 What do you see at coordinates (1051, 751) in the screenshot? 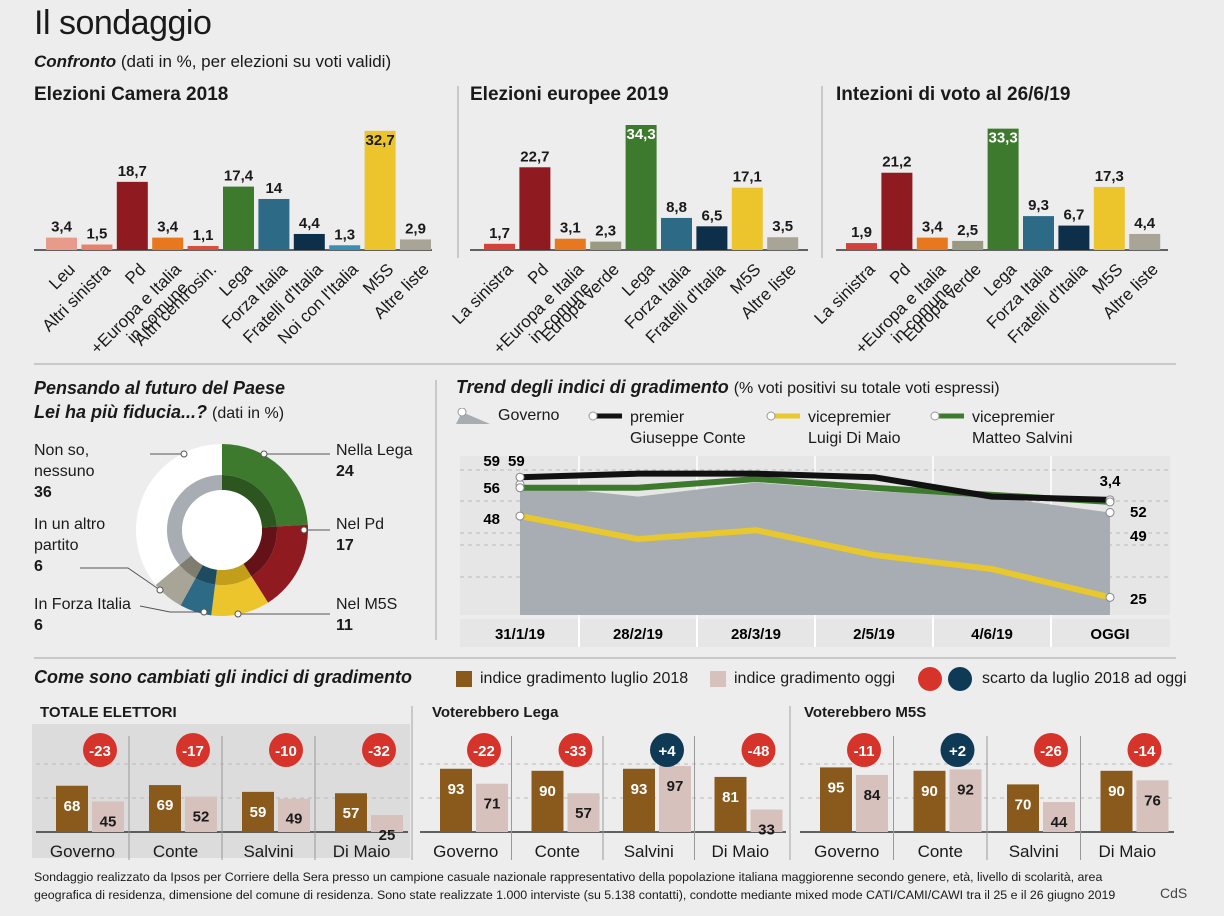
I see `scarto-value: -26` at bounding box center [1051, 751].